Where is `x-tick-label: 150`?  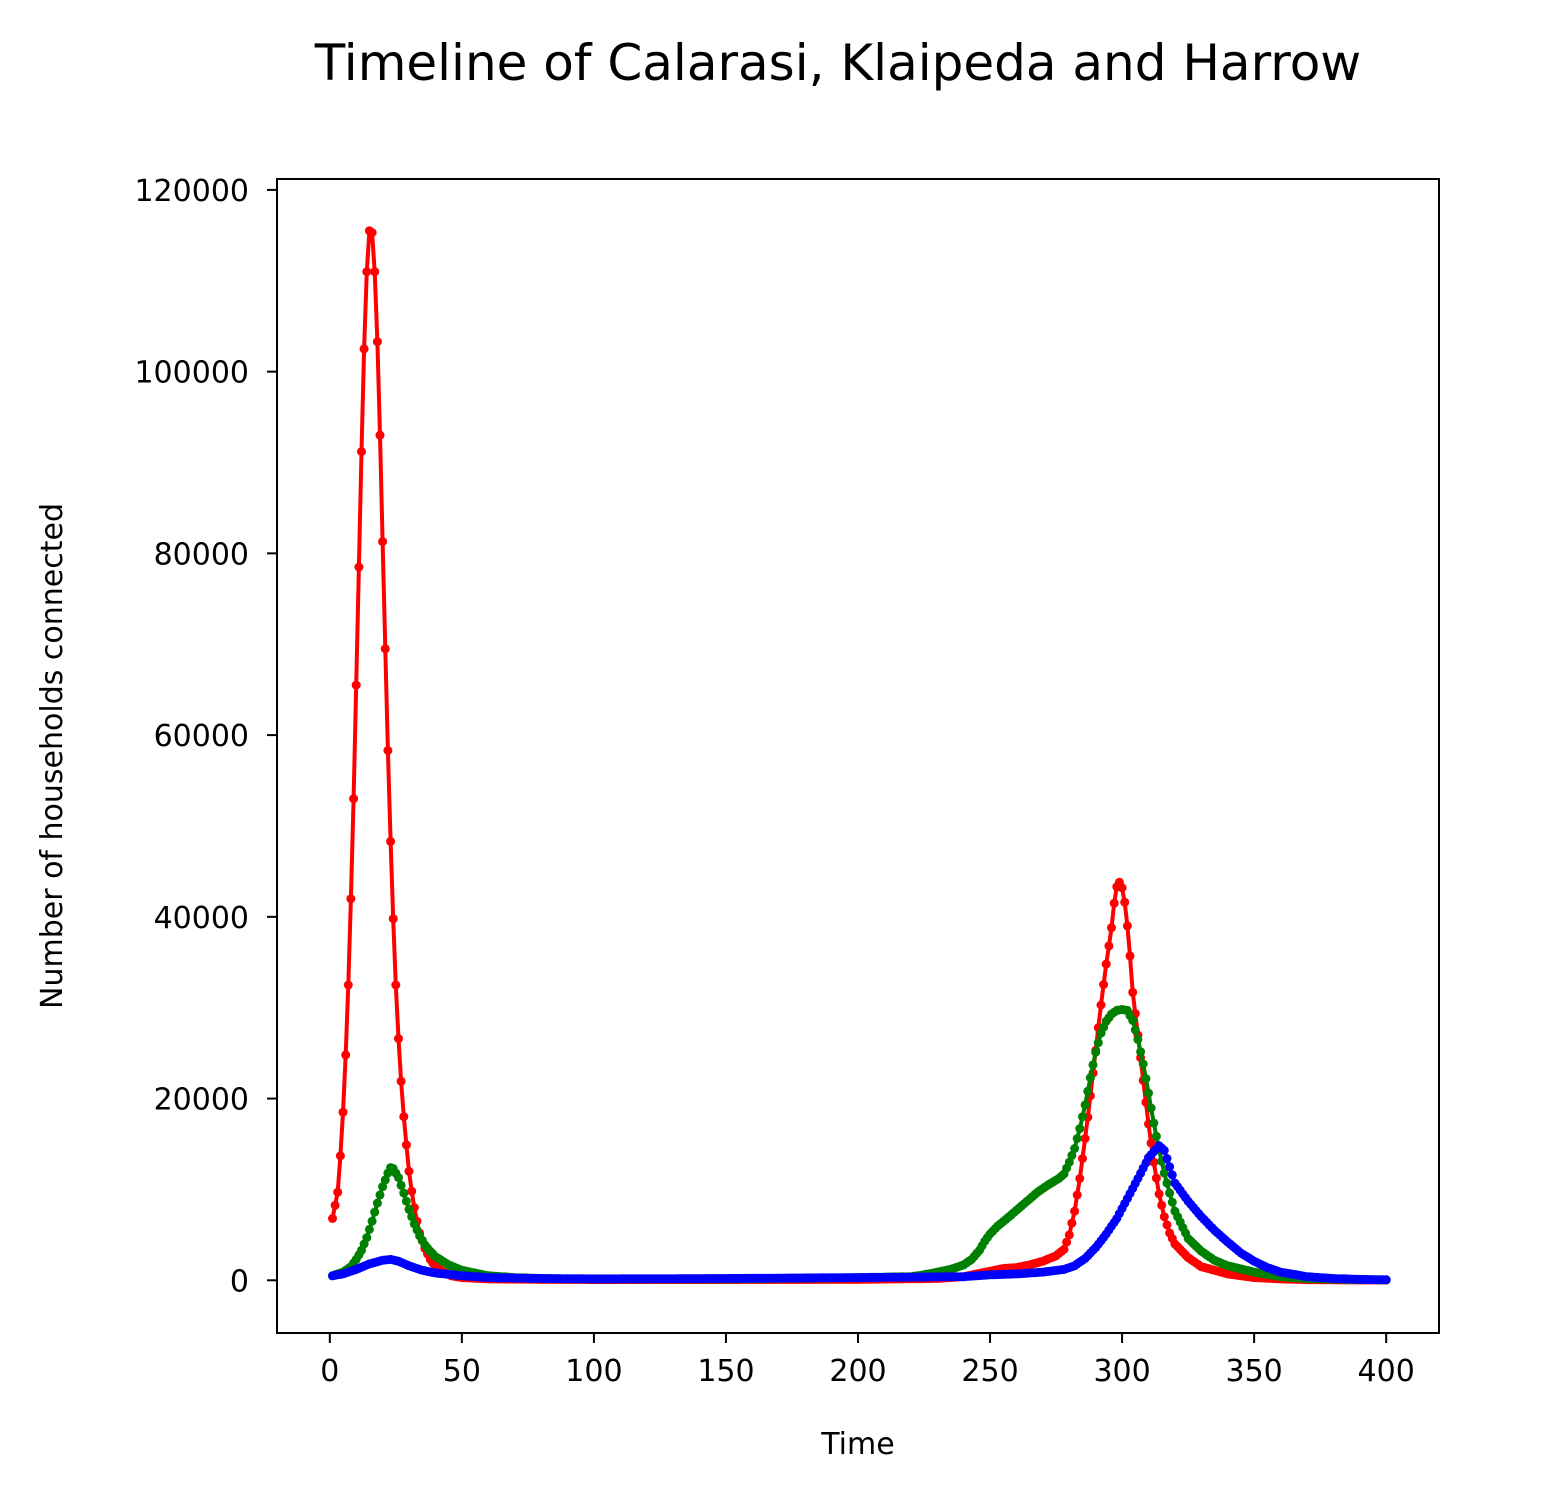
x-tick-label: 150 is located at coordinates (725, 1371).